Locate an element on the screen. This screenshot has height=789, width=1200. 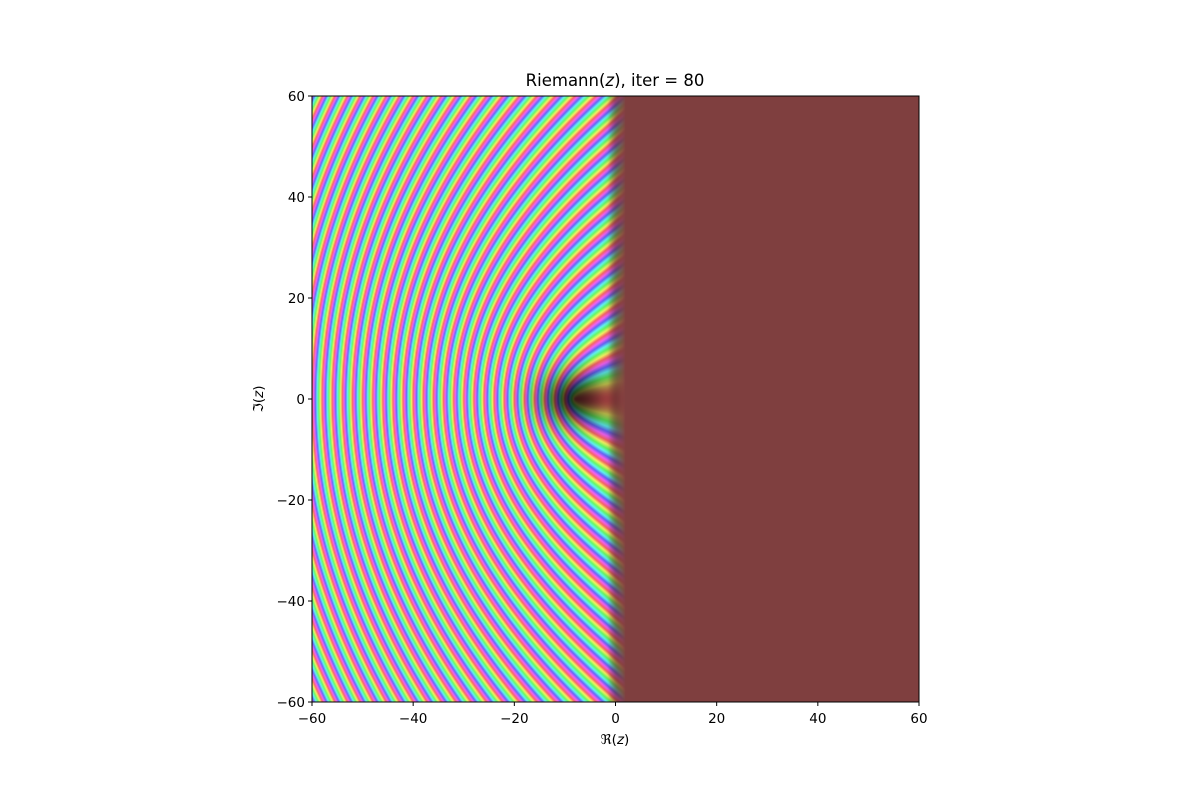
y-tick-label: −60 is located at coordinates (291, 703).